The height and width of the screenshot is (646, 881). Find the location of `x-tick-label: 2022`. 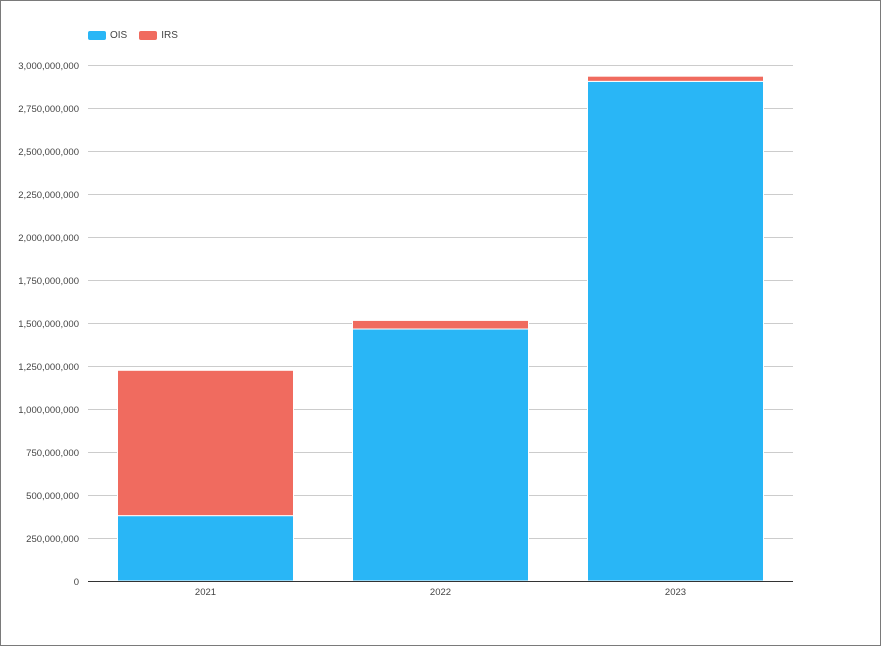

x-tick-label: 2022 is located at coordinates (440, 592).